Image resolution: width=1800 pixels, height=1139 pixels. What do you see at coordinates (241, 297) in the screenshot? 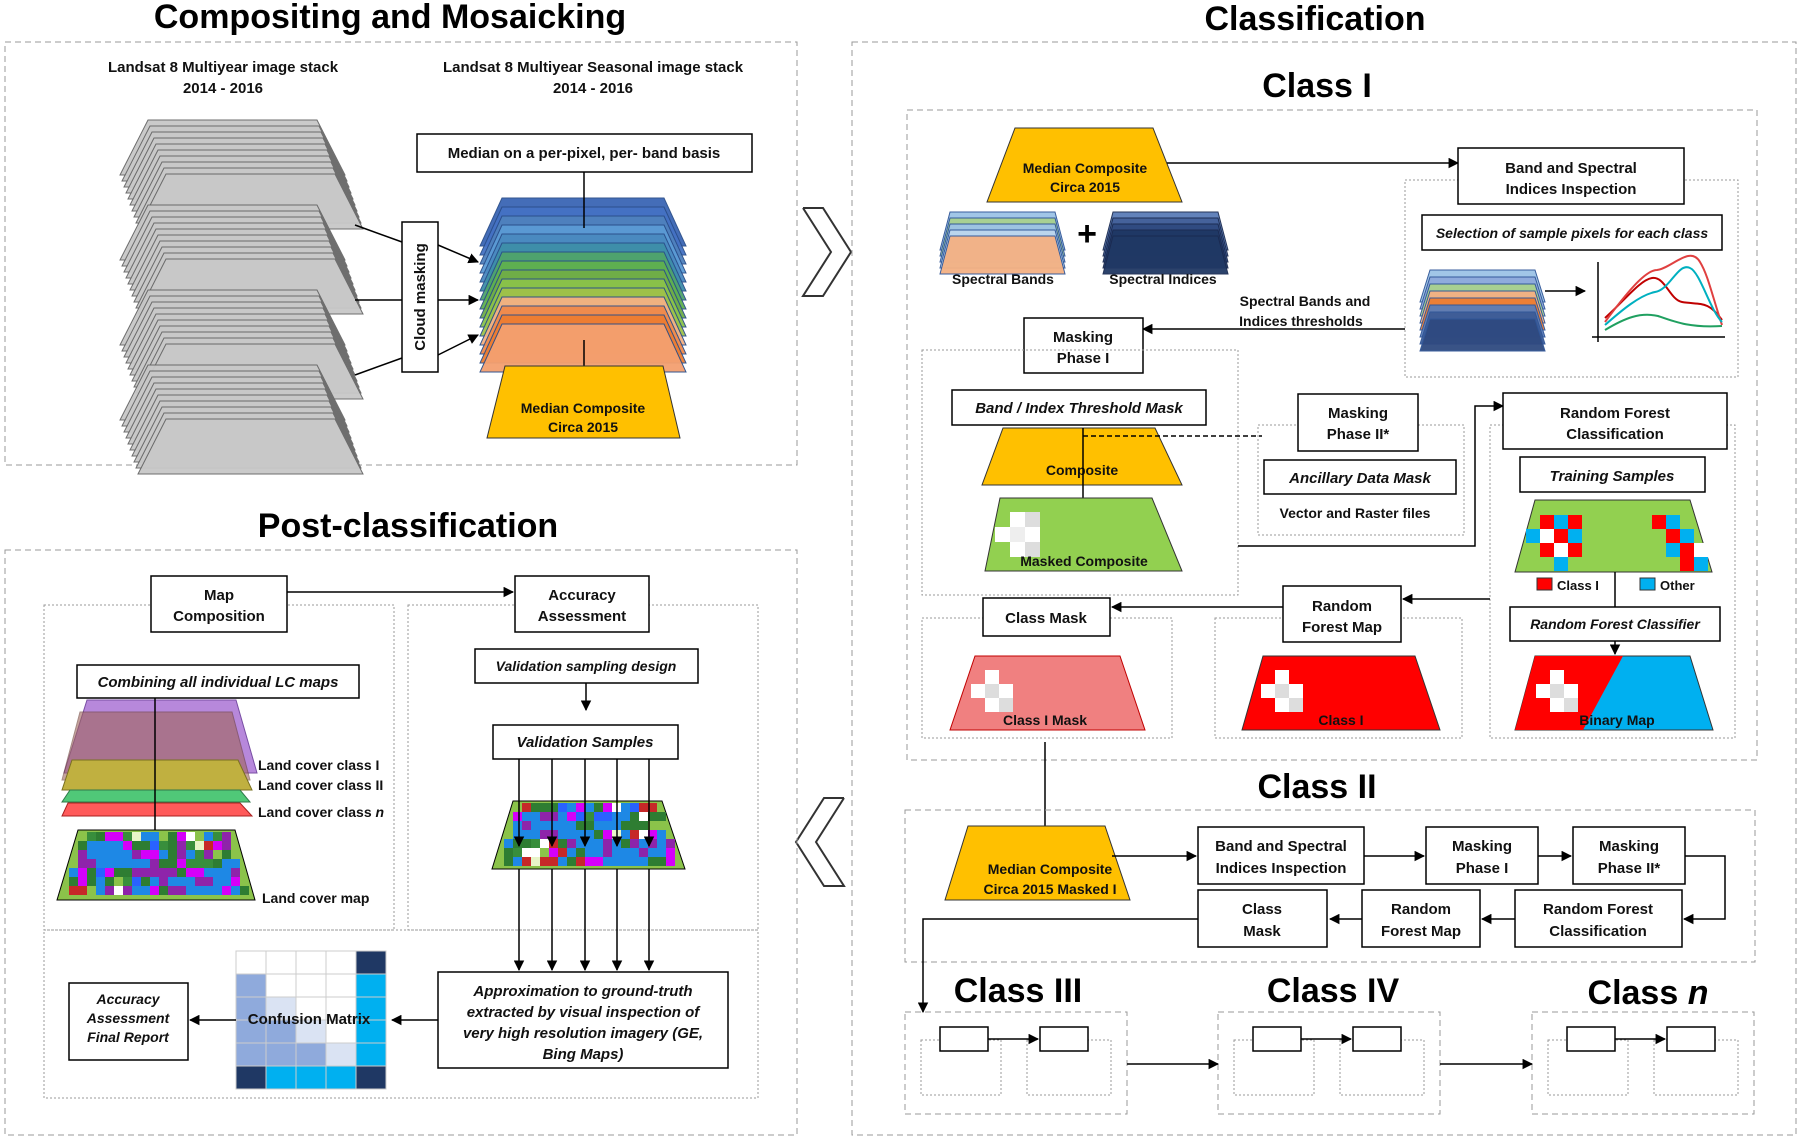
I see `grey-image-stack` at bounding box center [241, 297].